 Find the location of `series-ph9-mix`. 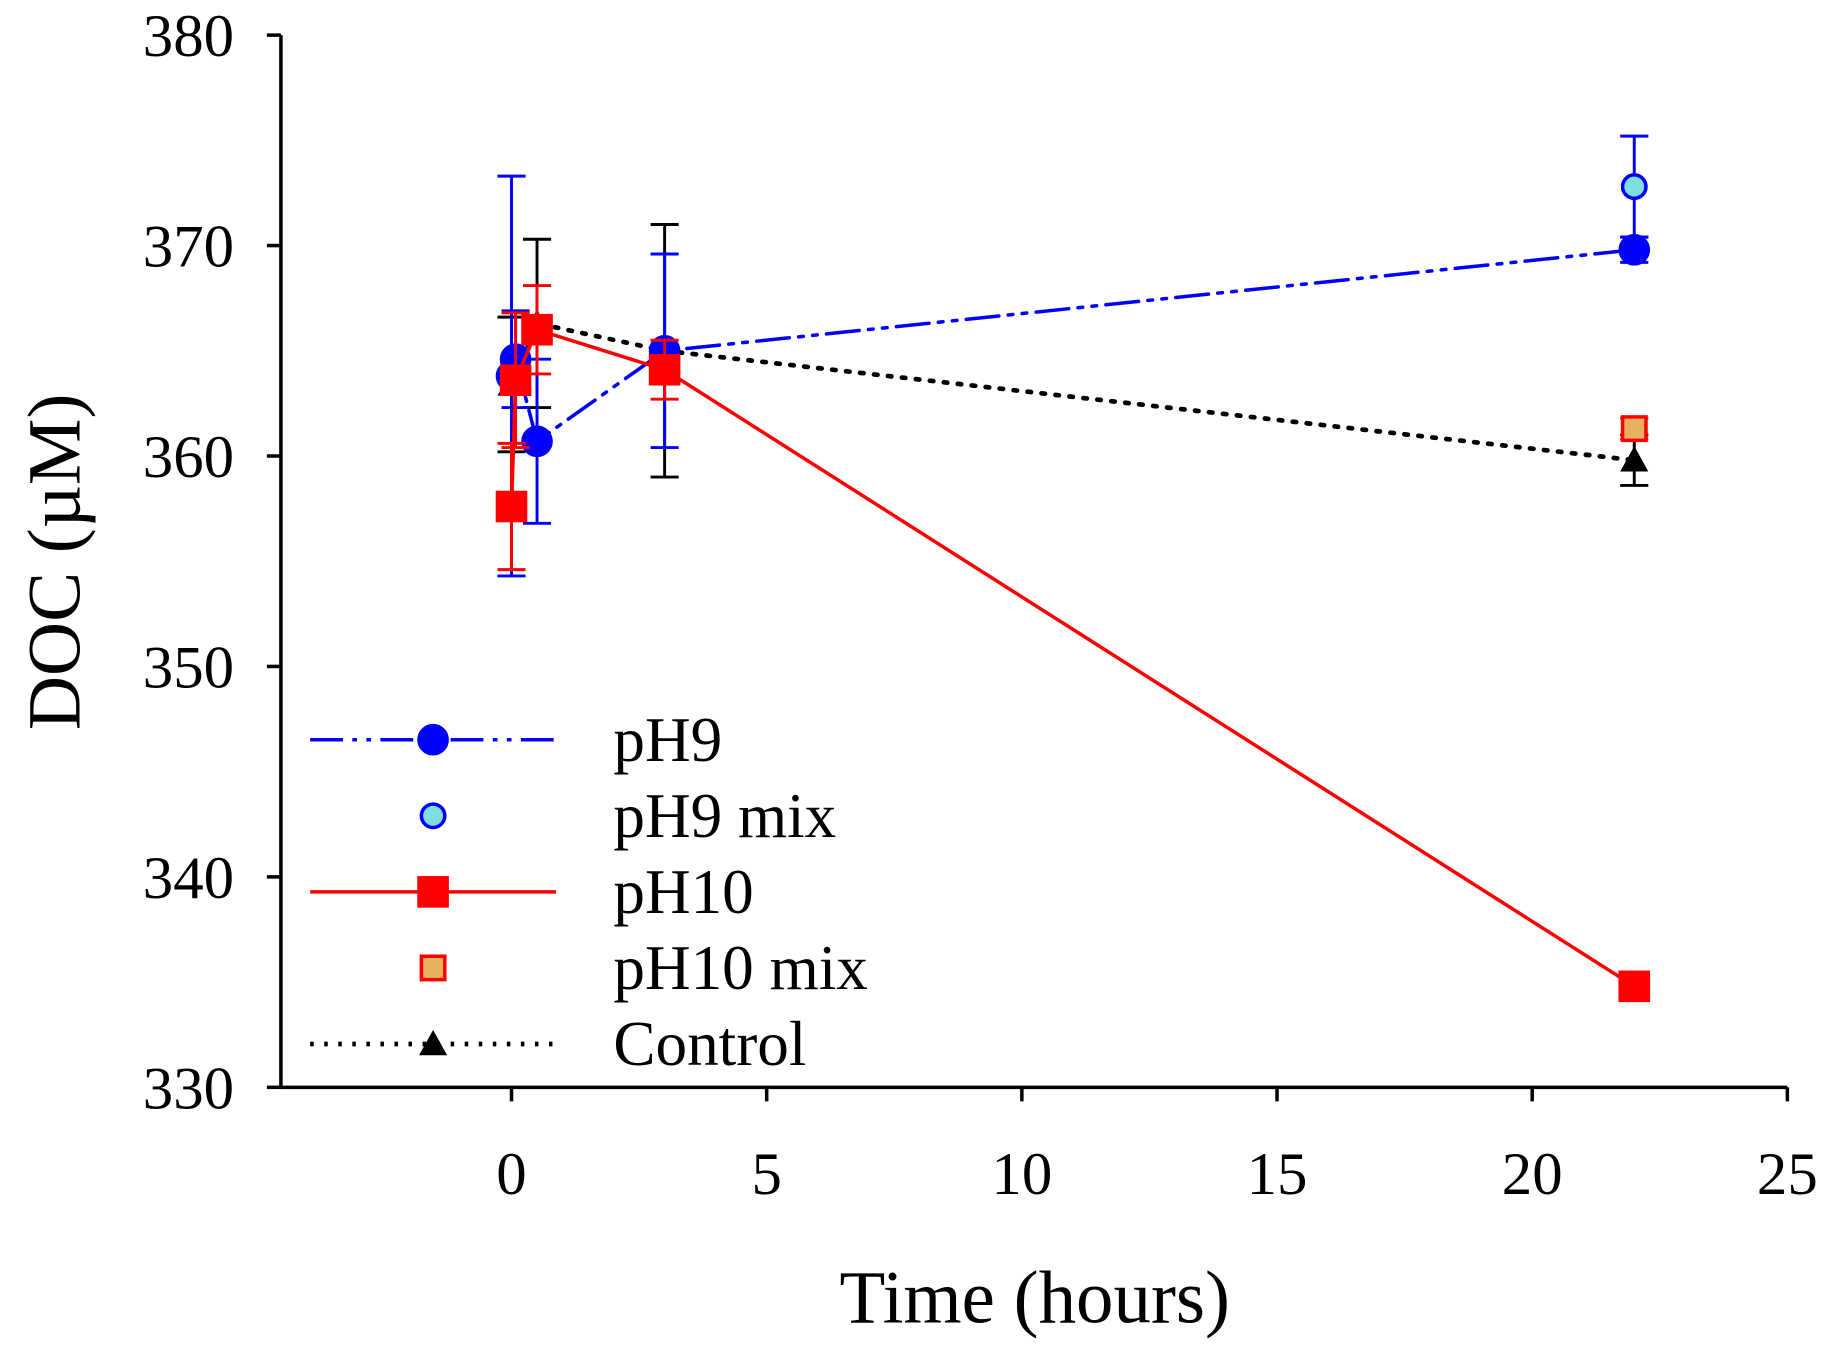

series-ph9-mix is located at coordinates (1634, 186).